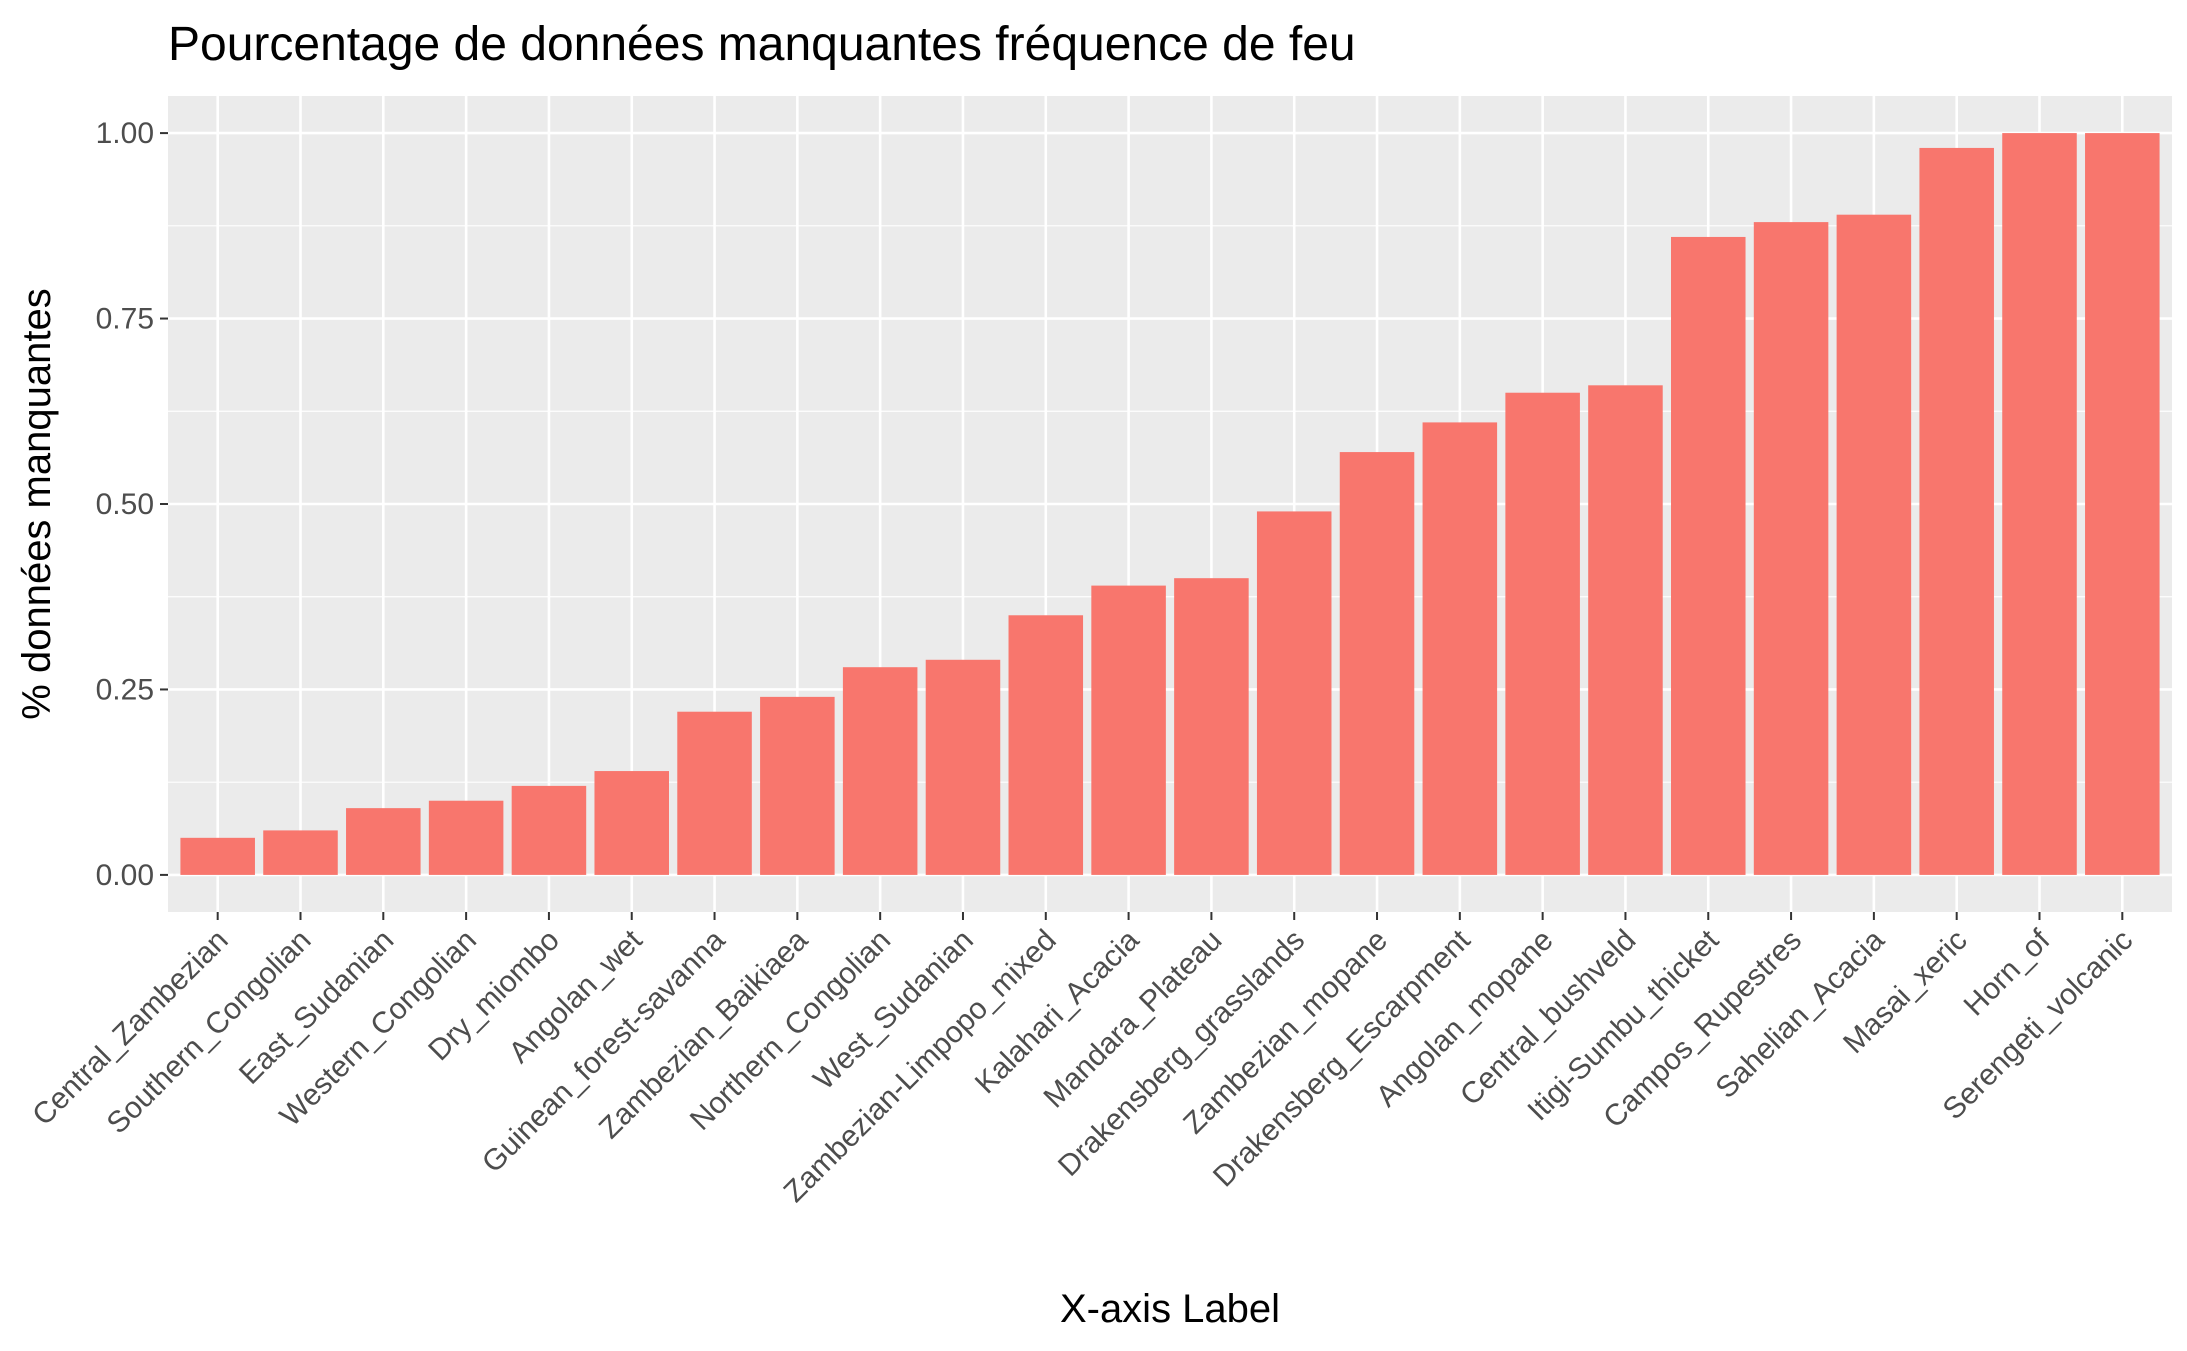  I want to click on bar-Itigi-Sumbu_thicket, so click(1708, 555).